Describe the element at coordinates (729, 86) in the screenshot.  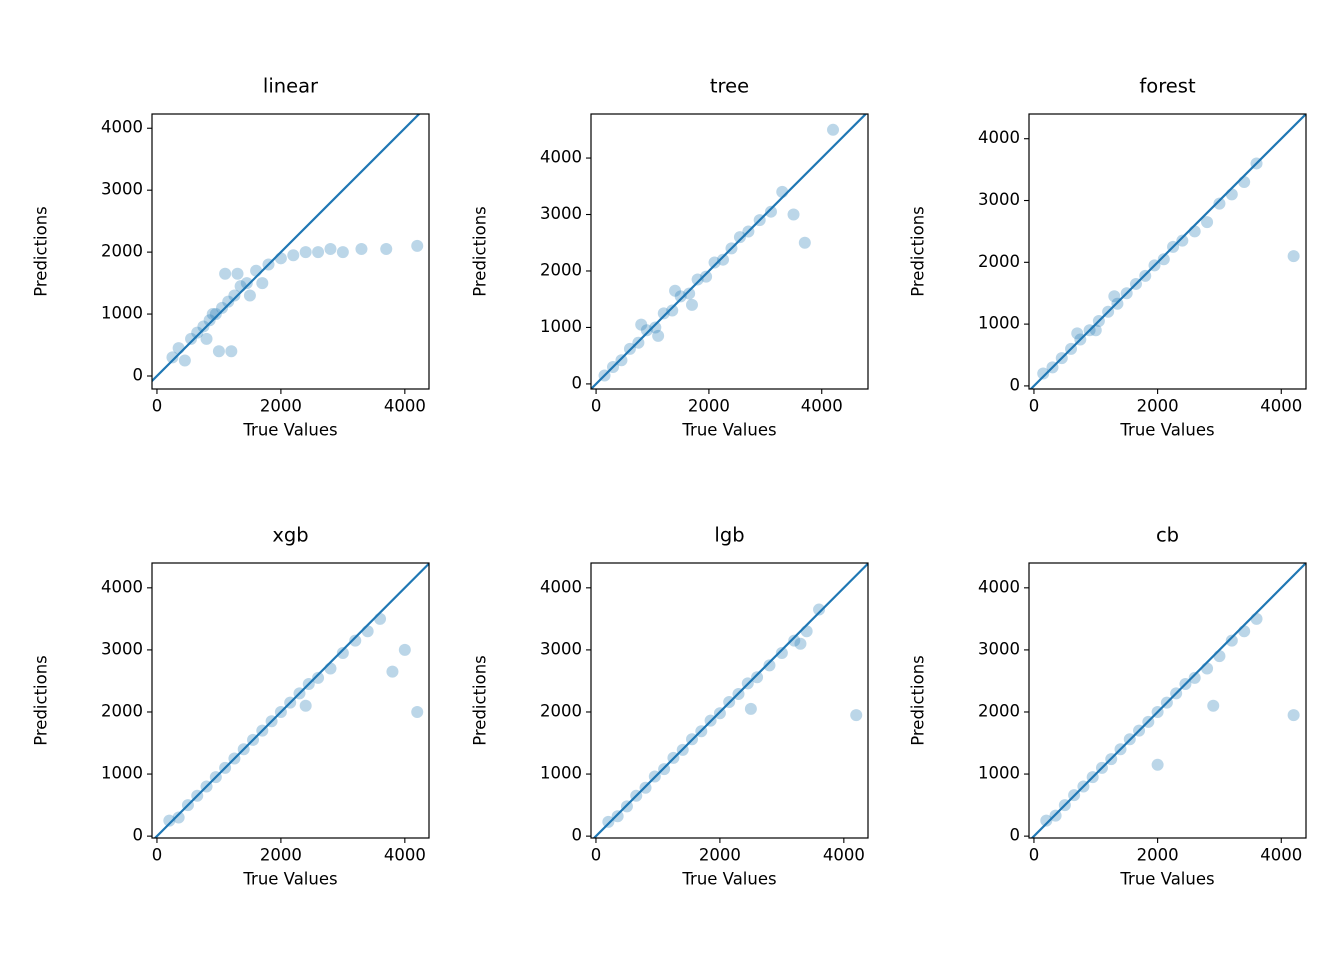
I see `subplot-title: tree` at that location.